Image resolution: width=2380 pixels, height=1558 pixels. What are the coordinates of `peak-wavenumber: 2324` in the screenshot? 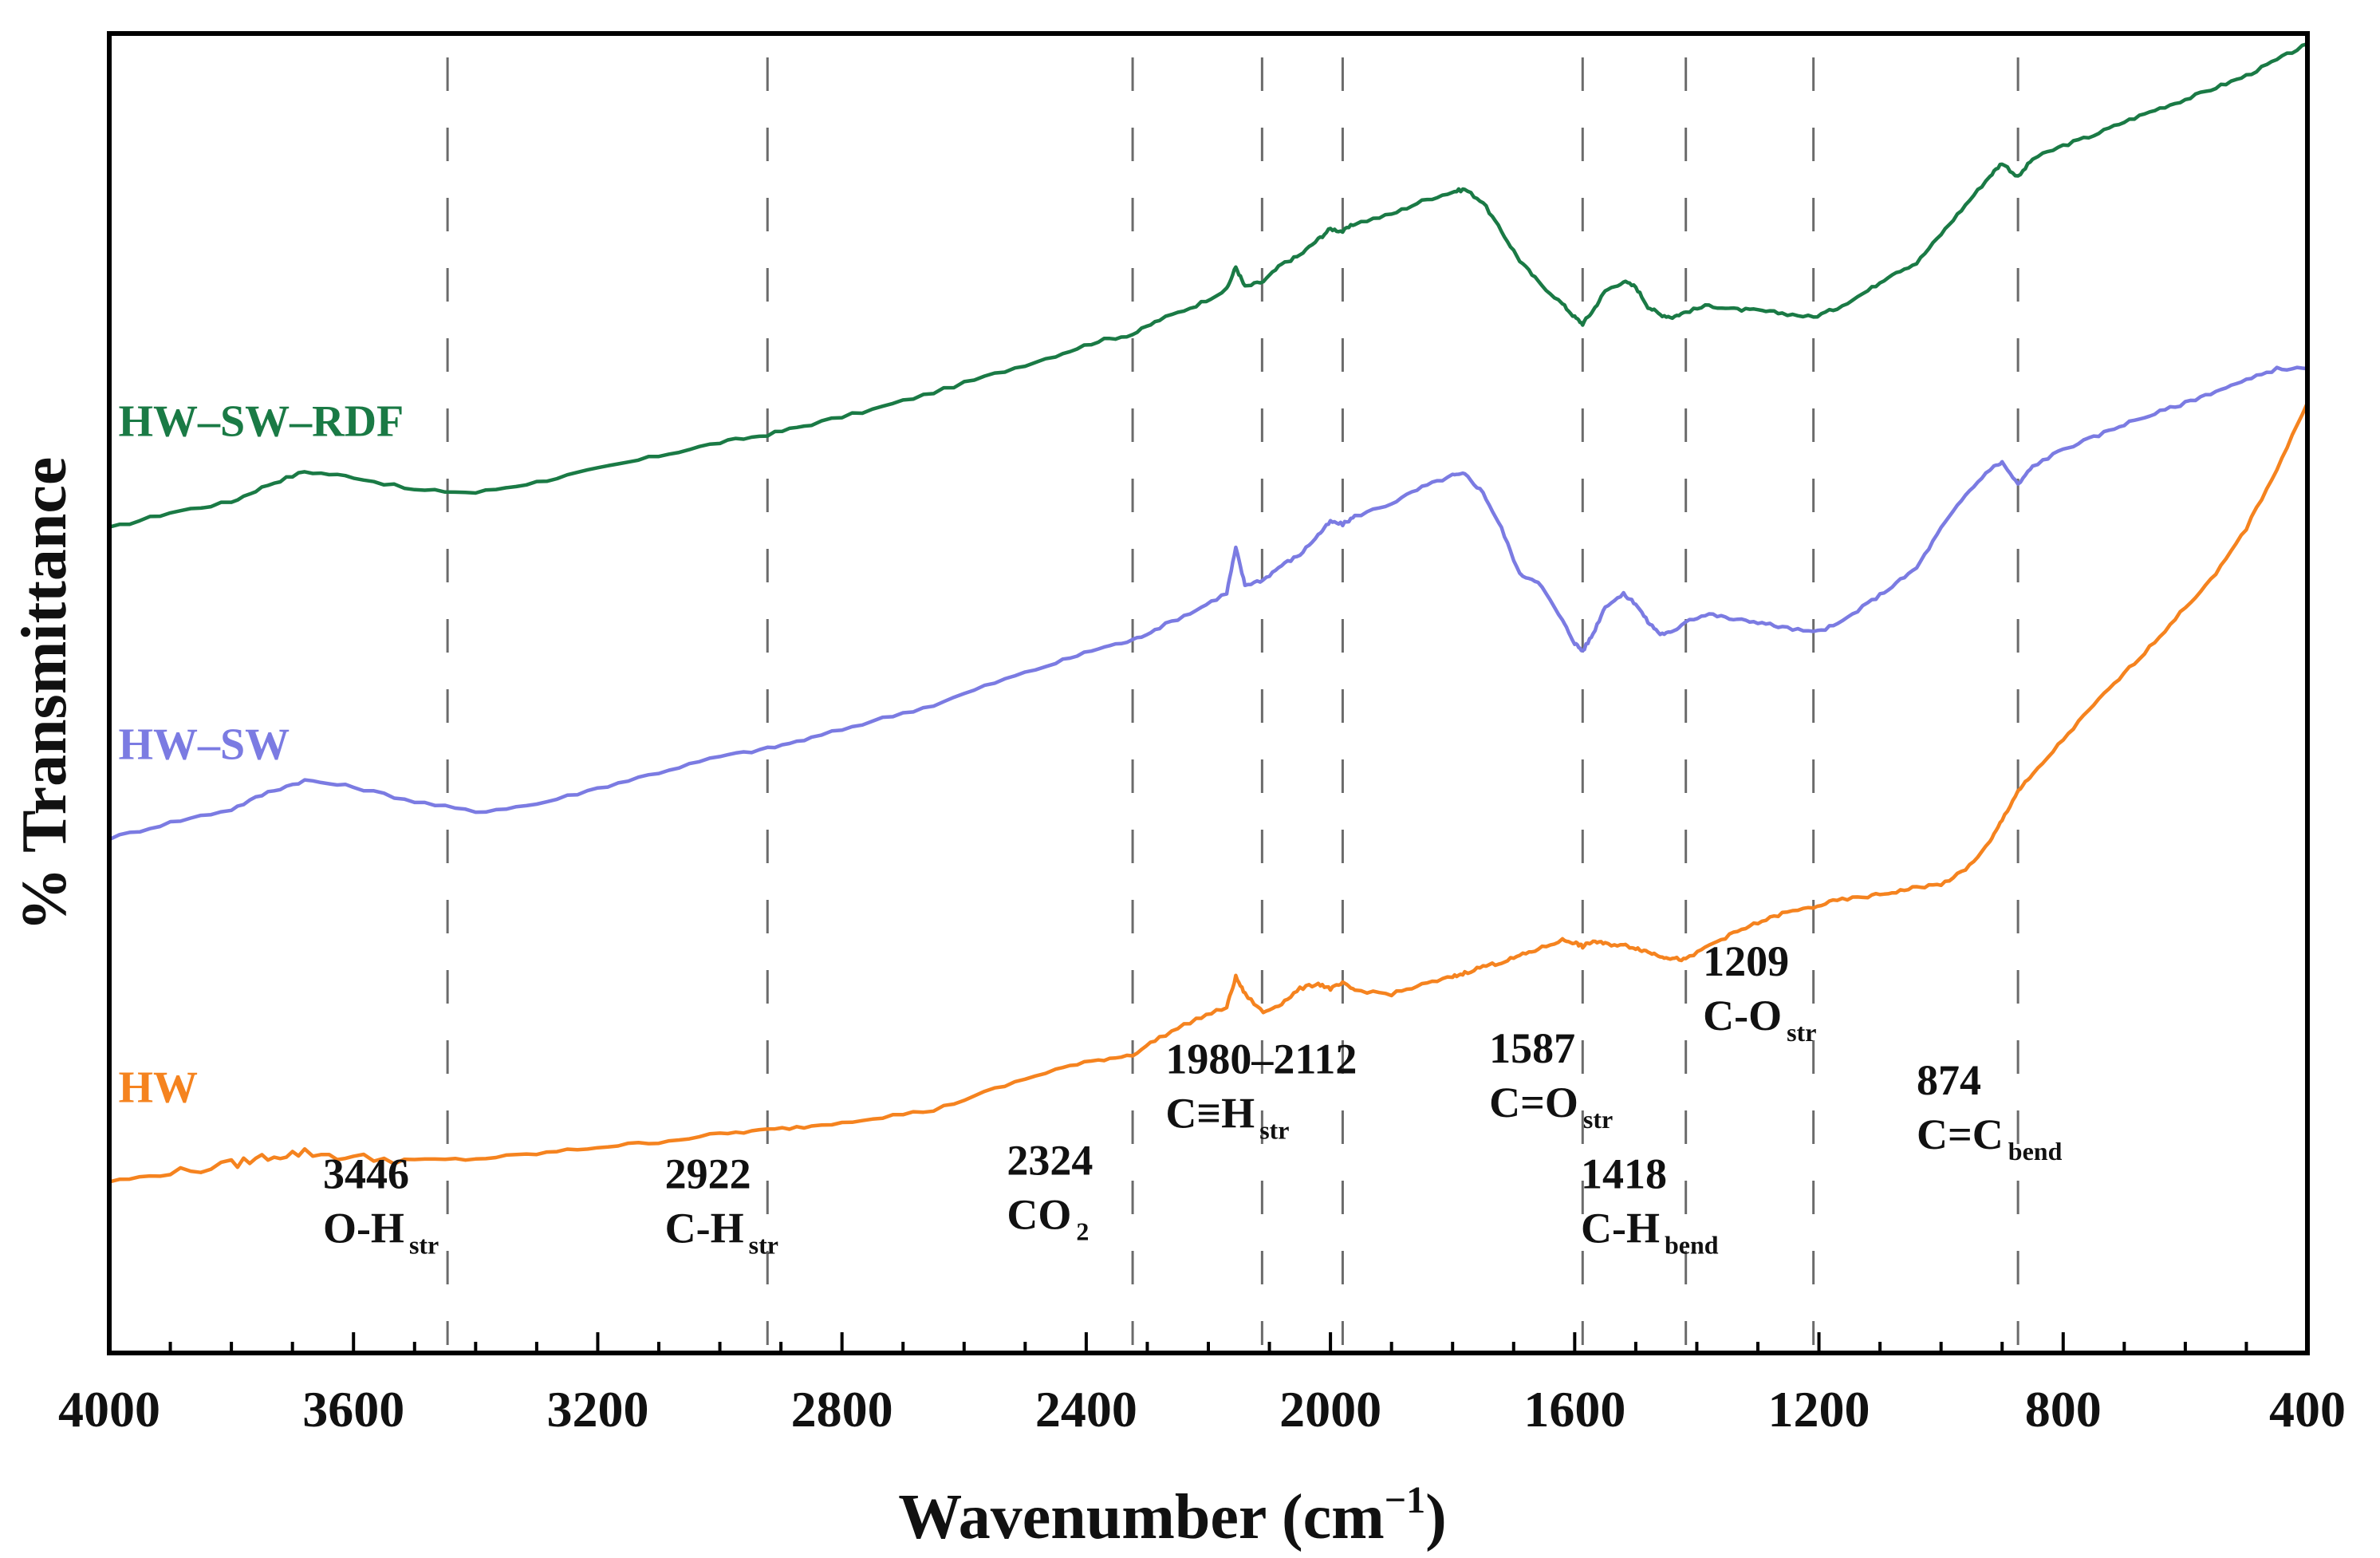 It's located at (1050, 1161).